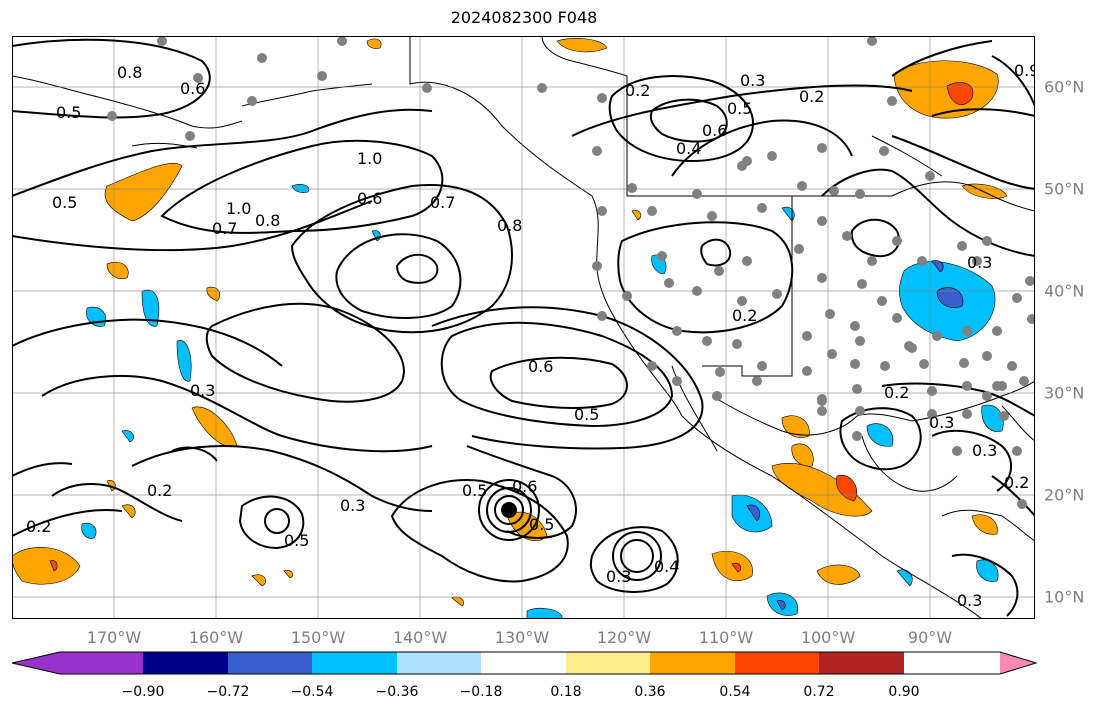 The height and width of the screenshot is (712, 1105). Describe the element at coordinates (1064, 393) in the screenshot. I see `lat-label: 30°N` at that location.